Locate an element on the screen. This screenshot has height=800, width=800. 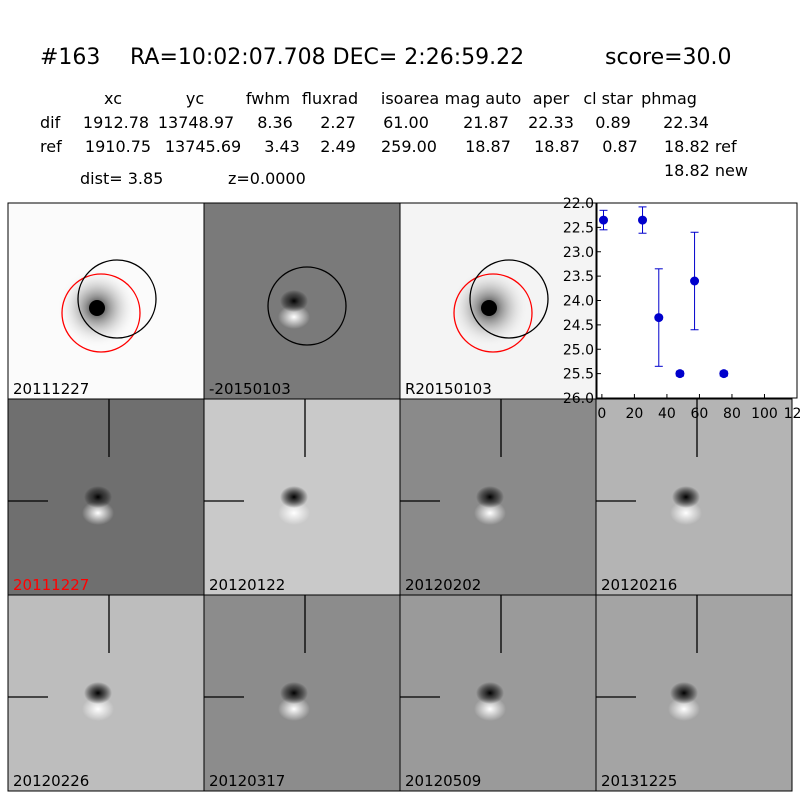
y-tick-label: 24.0 is located at coordinates (578, 302).